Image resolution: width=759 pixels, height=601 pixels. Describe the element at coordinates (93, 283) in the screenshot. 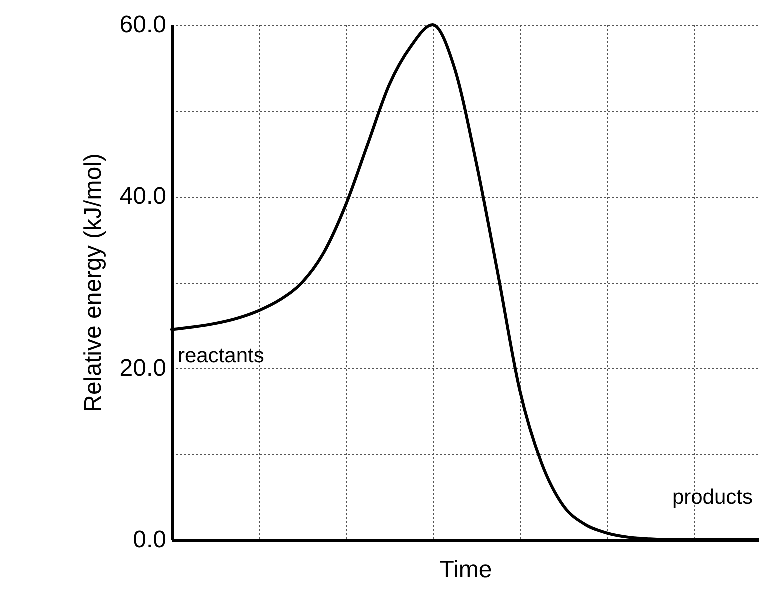

I see `y-axis-title: Relative energy (kJ/mol)` at that location.